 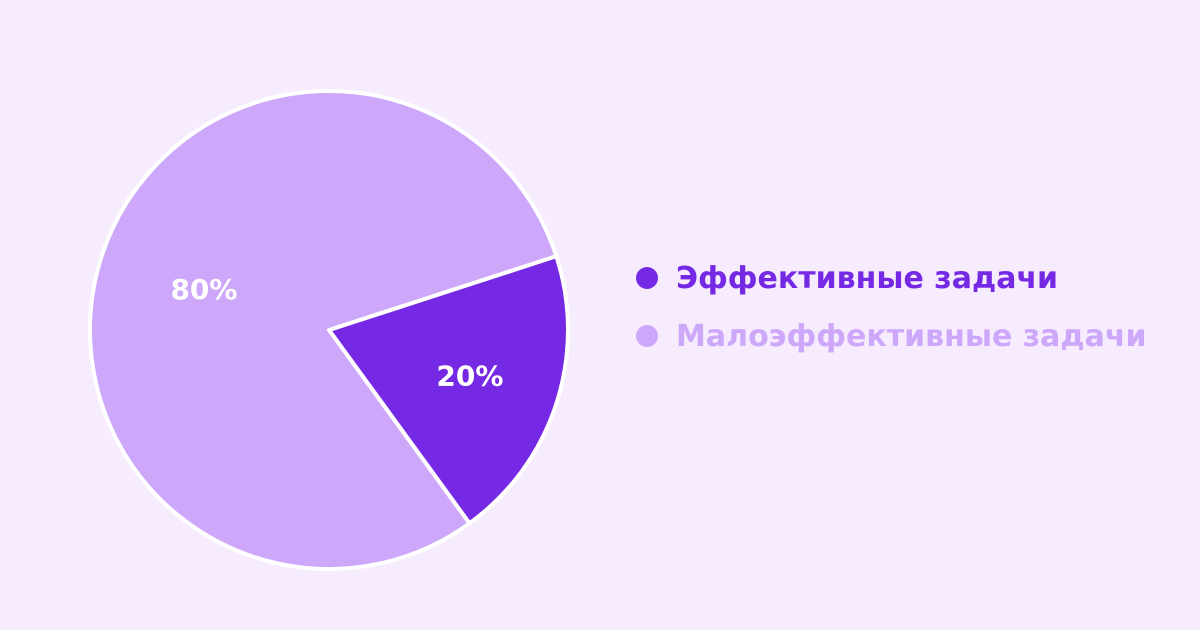 I want to click on pie-slice-effective, so click(x=448, y=390).